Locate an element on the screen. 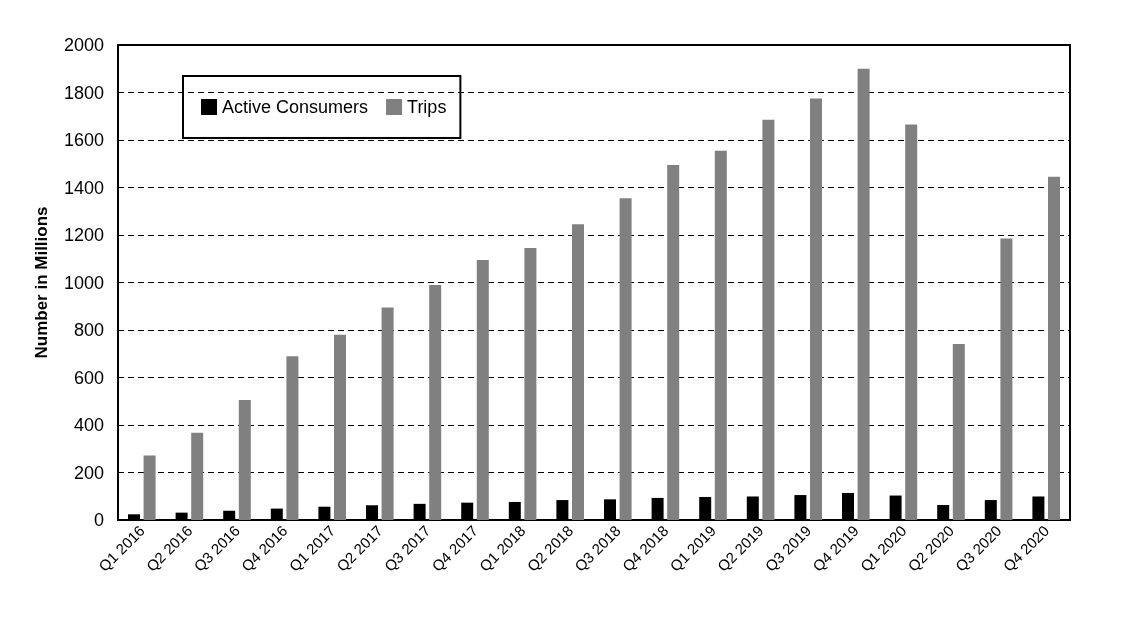 The width and height of the screenshot is (1137, 628). y-tick-label: 0 is located at coordinates (98, 520).